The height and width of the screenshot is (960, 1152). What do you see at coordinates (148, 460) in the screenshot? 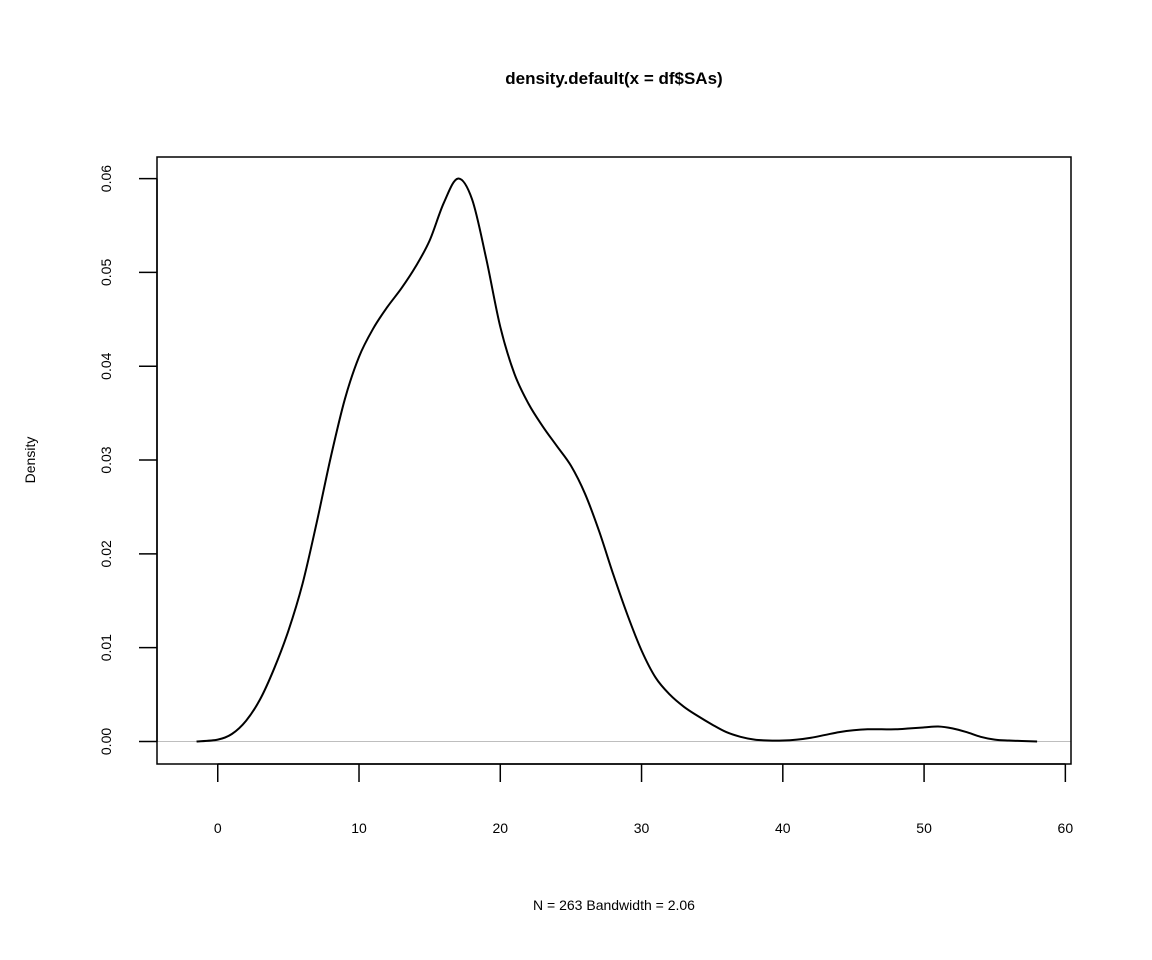
I see `y-axis-ticks` at bounding box center [148, 460].